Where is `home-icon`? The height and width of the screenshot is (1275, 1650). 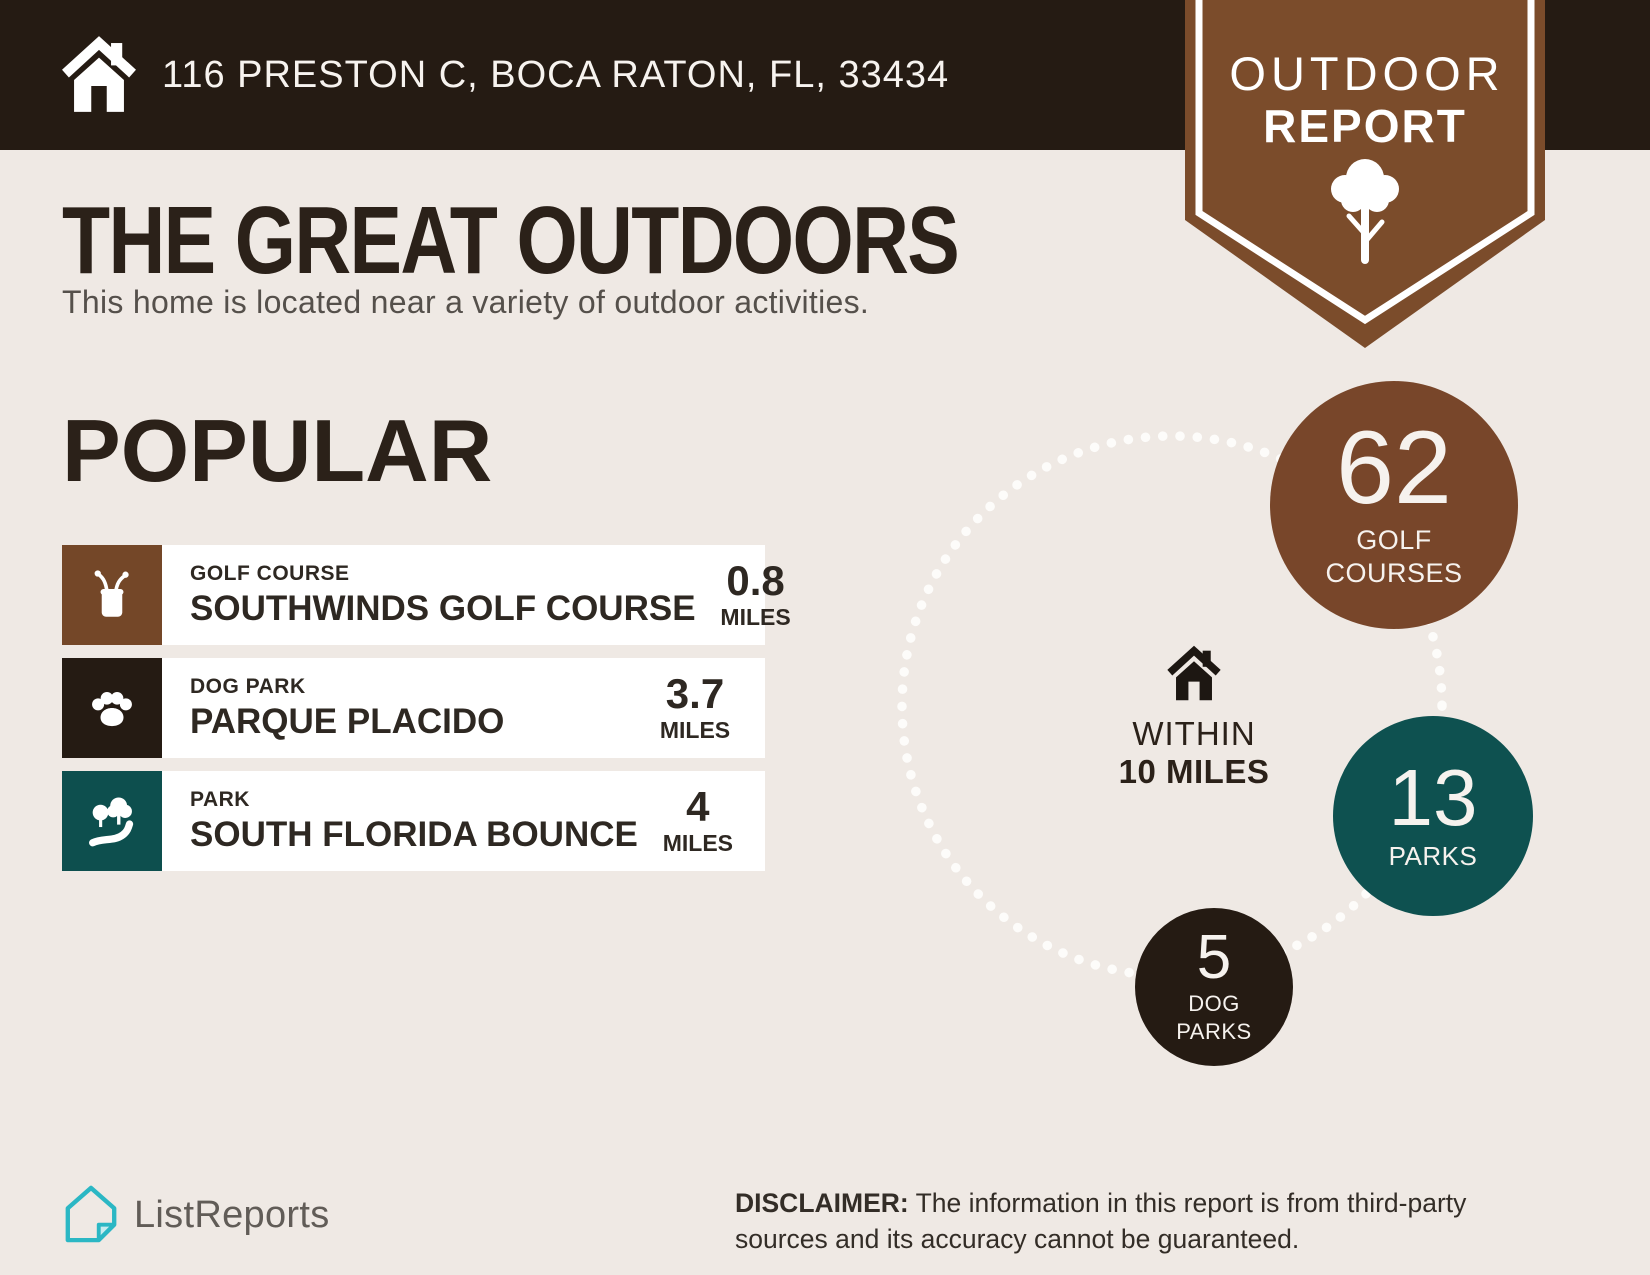 home-icon is located at coordinates (99, 74).